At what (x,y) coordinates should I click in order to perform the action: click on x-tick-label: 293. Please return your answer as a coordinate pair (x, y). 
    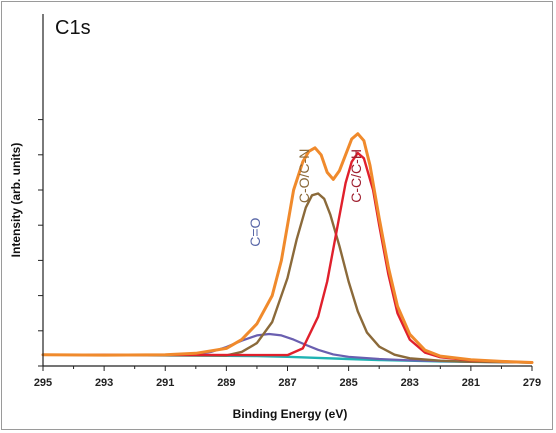
    Looking at the image, I should click on (104, 383).